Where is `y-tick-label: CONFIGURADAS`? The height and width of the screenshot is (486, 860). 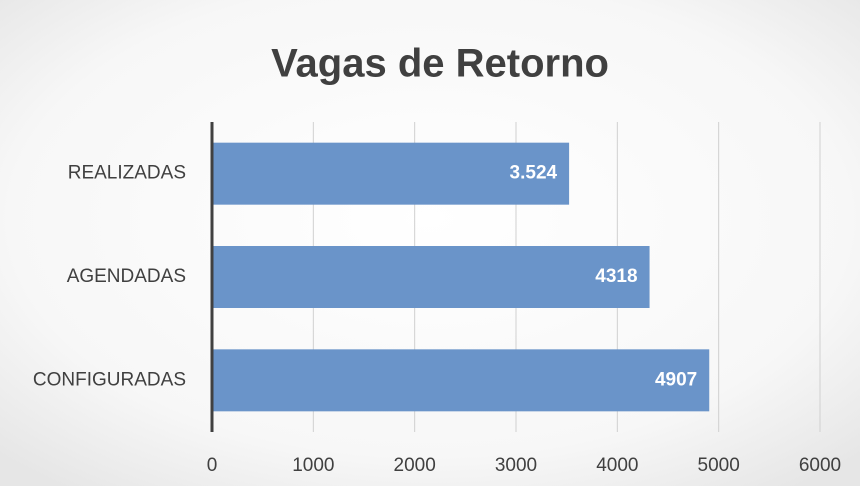 y-tick-label: CONFIGURADAS is located at coordinates (109, 379).